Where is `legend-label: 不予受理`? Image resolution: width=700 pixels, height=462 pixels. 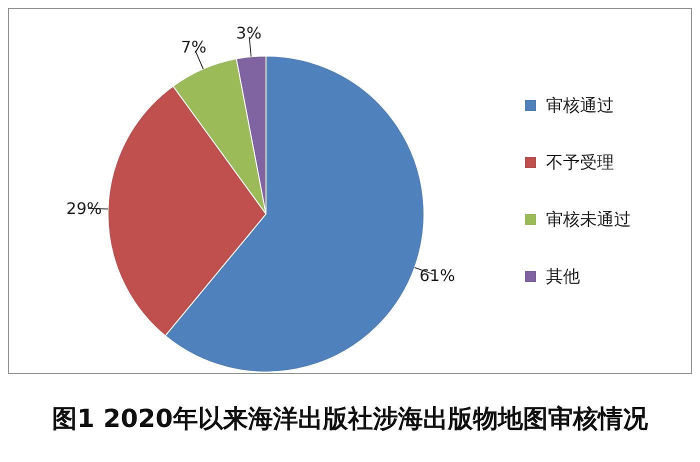 legend-label: 不予受理 is located at coordinates (580, 163).